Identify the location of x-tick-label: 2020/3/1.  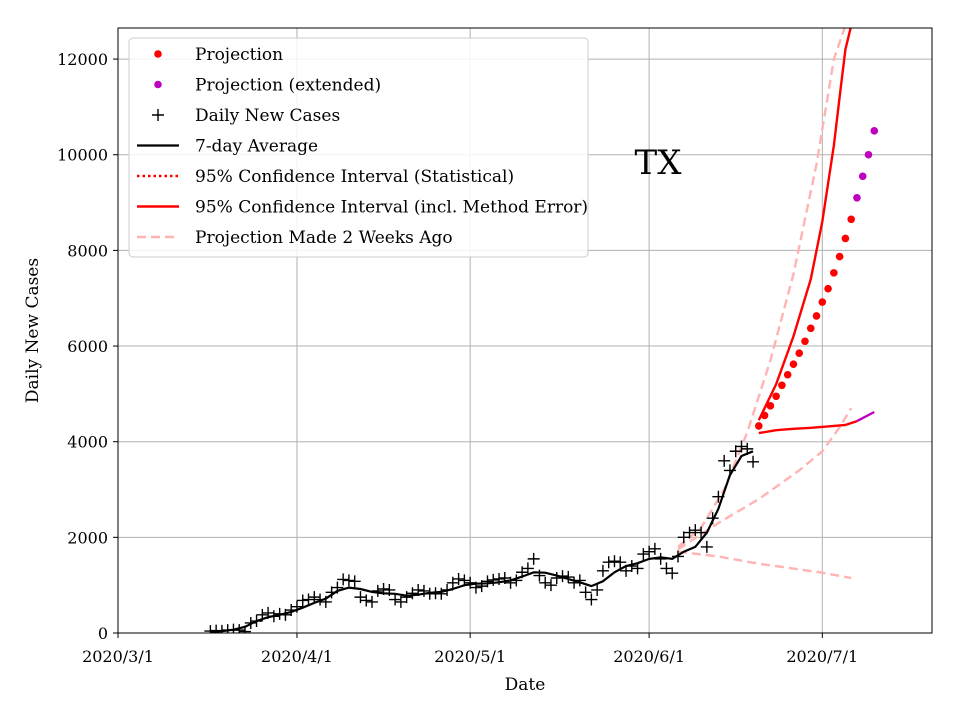
(118, 656).